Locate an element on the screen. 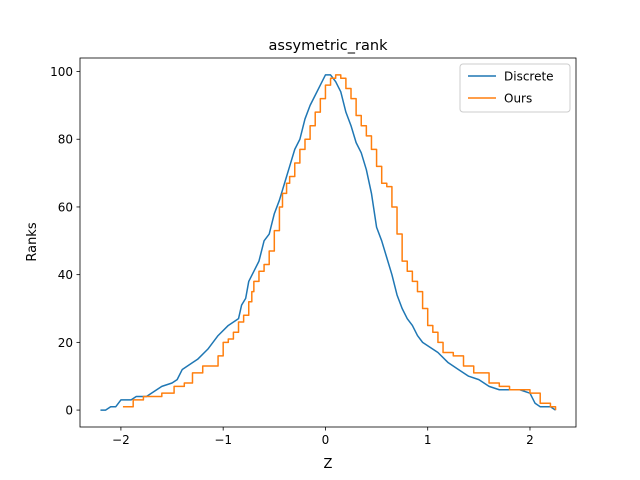  x-axis: −2 −1 0 1 2 is located at coordinates (323, 437).